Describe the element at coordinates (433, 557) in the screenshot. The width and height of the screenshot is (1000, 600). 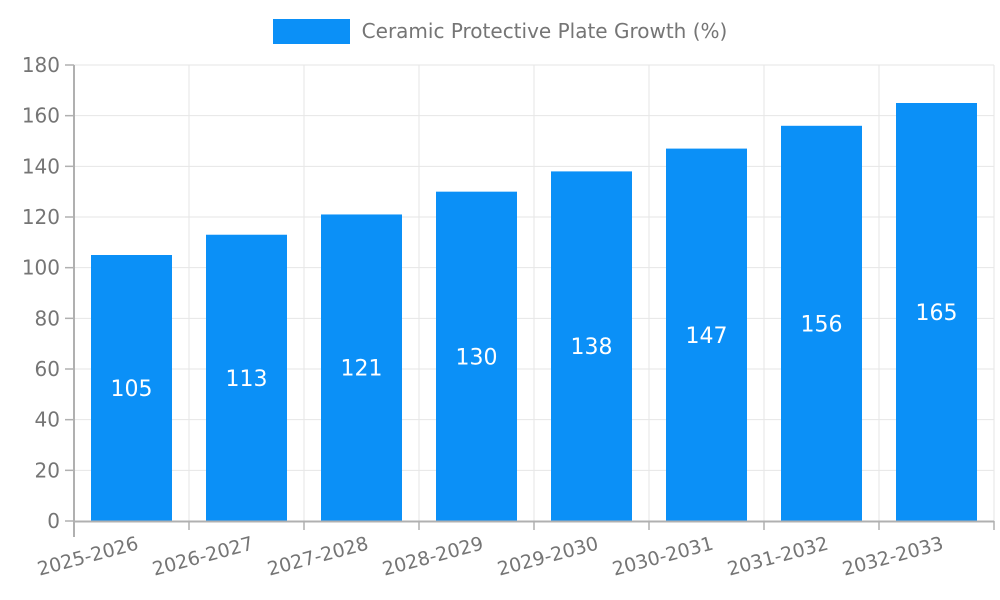
I see `x-tick-label: 2028-2029` at that location.